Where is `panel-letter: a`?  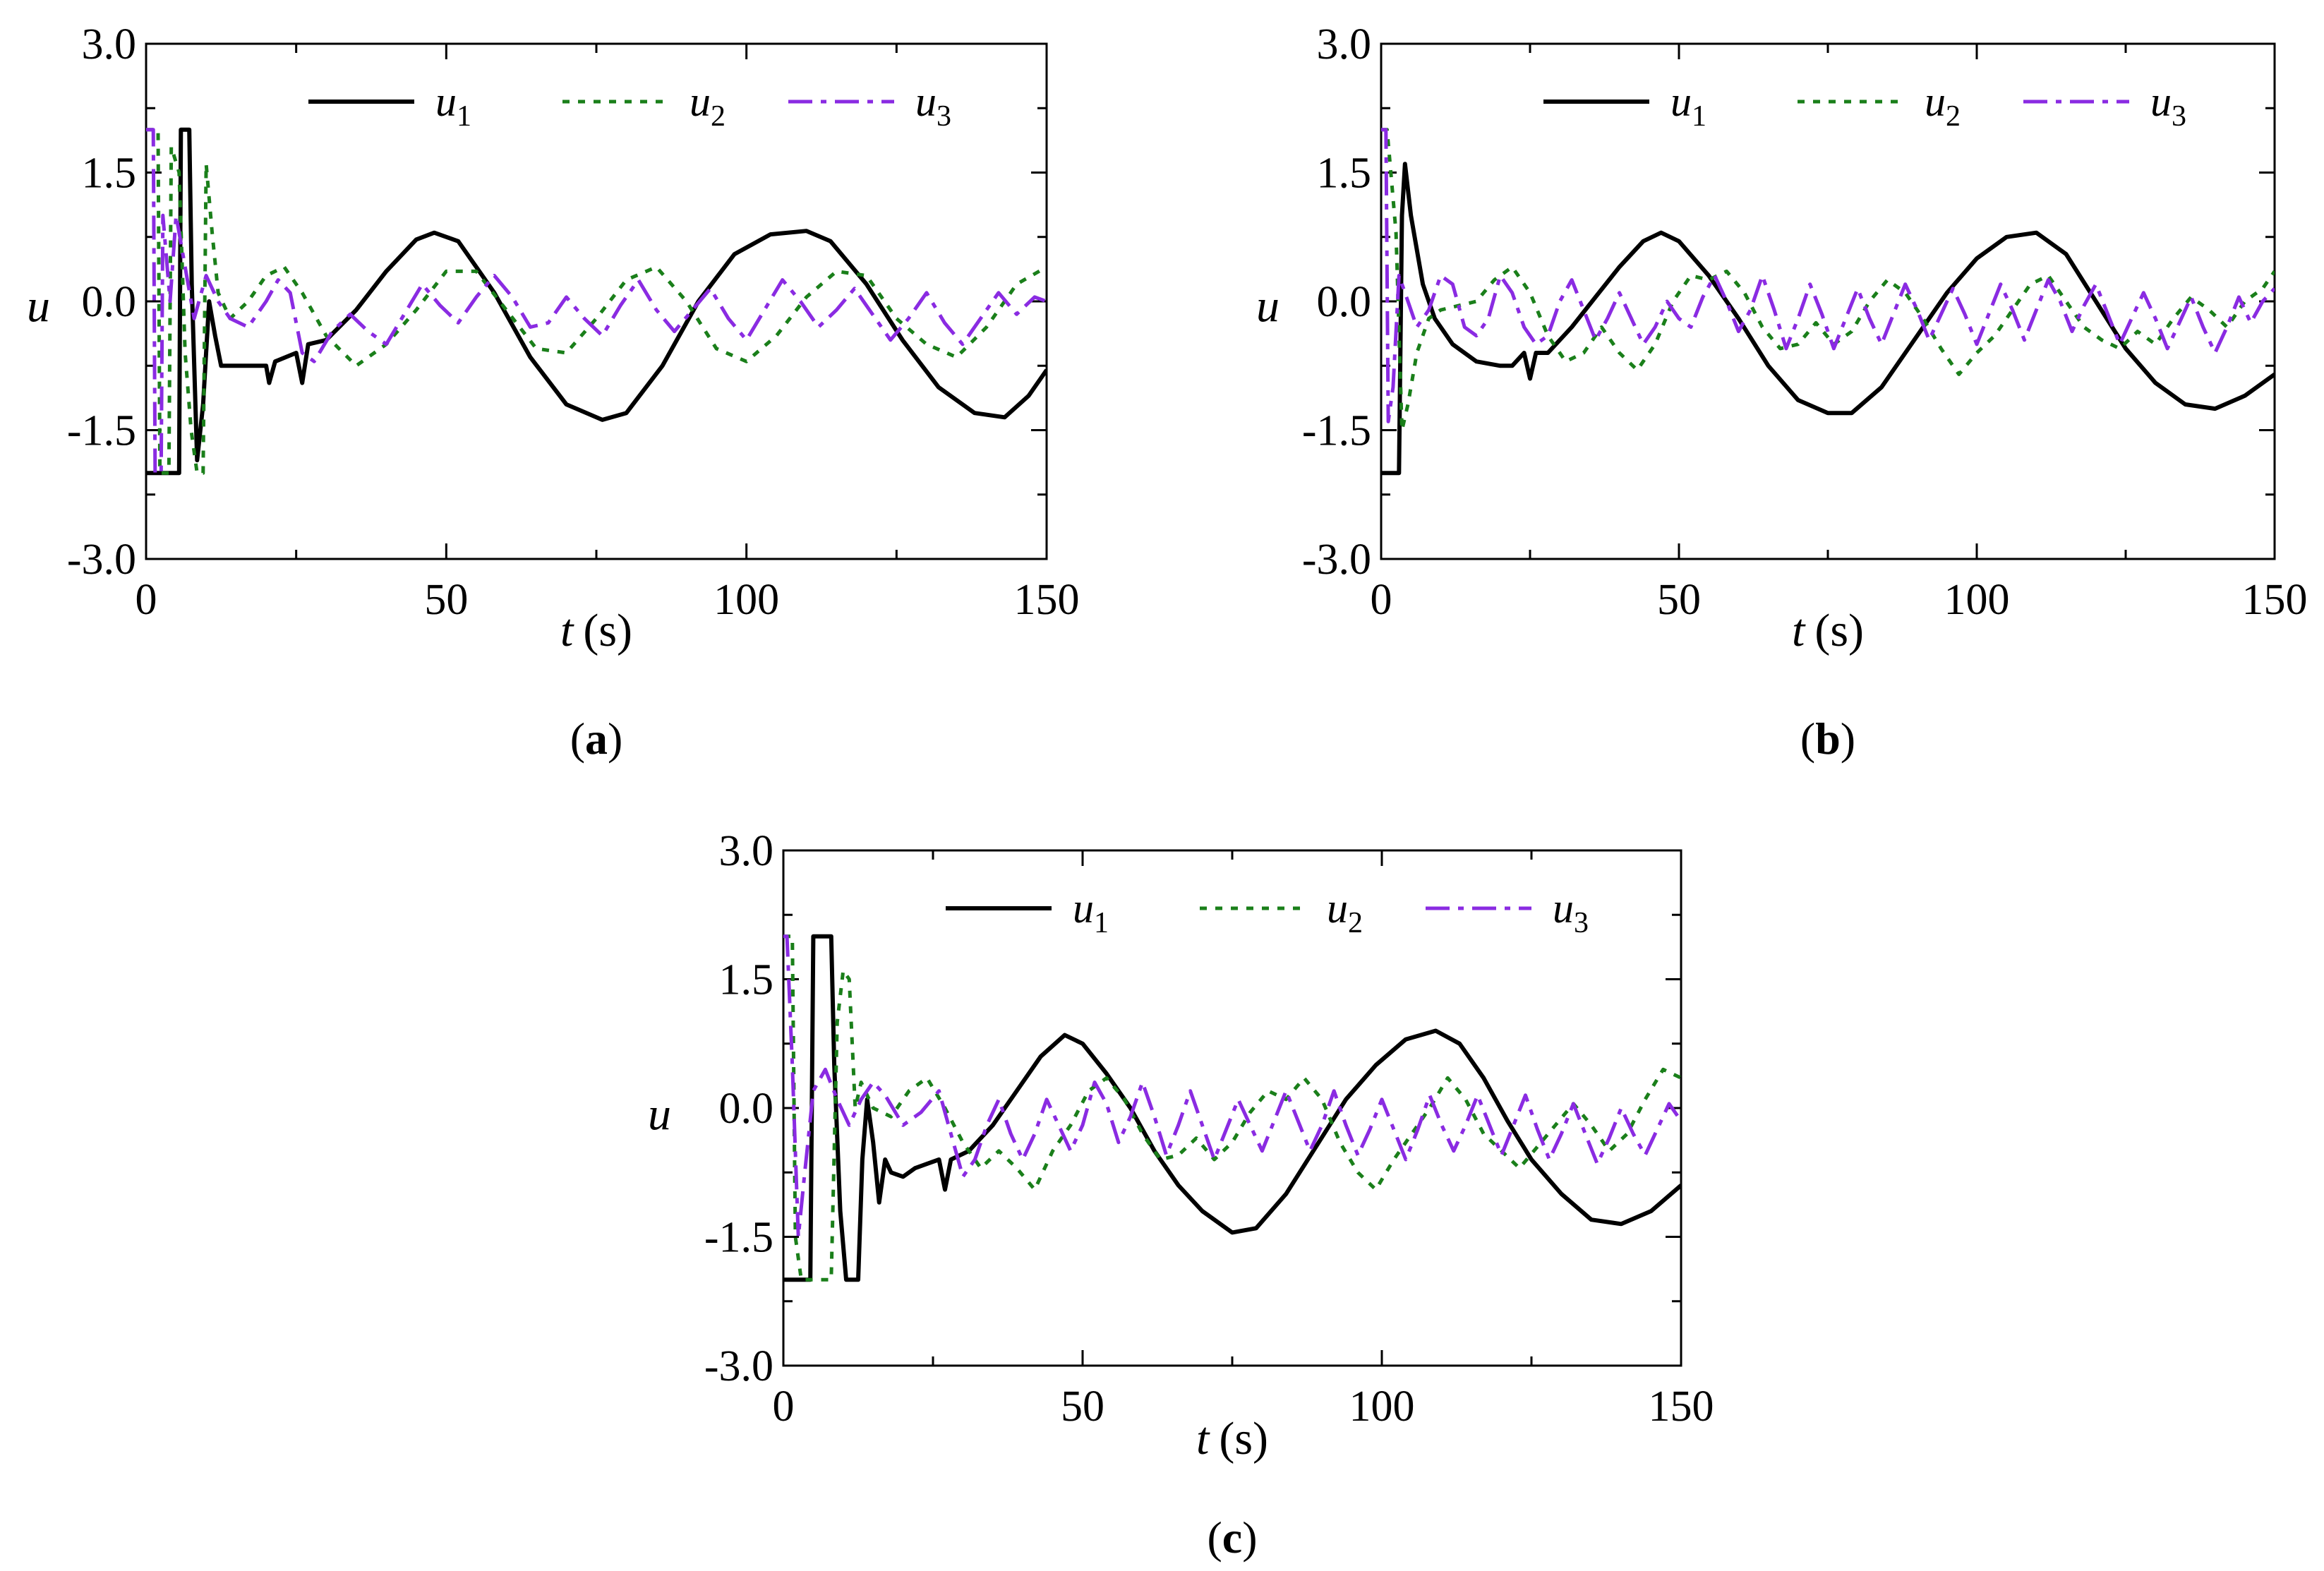
panel-letter: a is located at coordinates (596, 739).